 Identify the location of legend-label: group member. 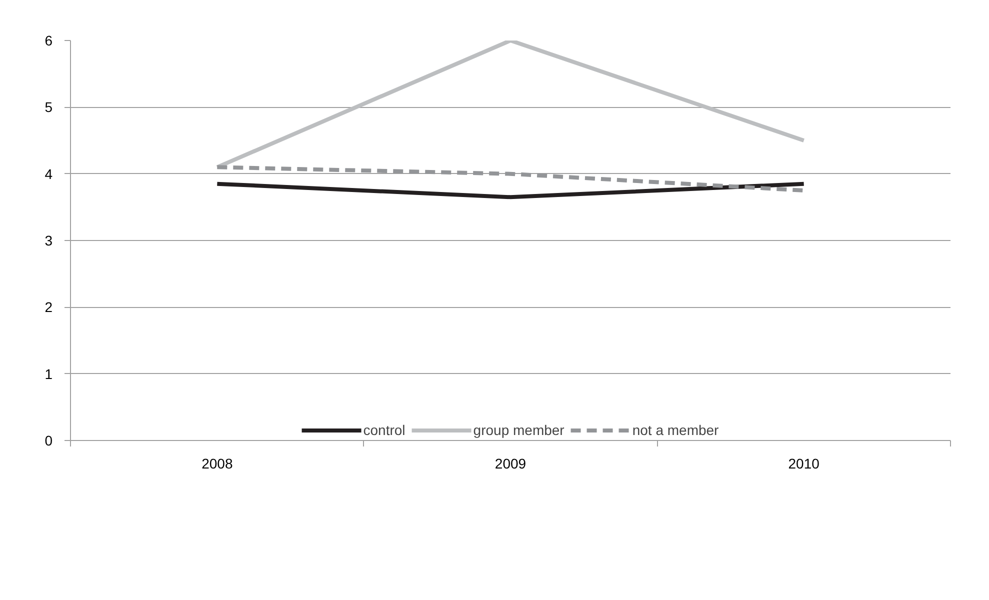
(518, 430).